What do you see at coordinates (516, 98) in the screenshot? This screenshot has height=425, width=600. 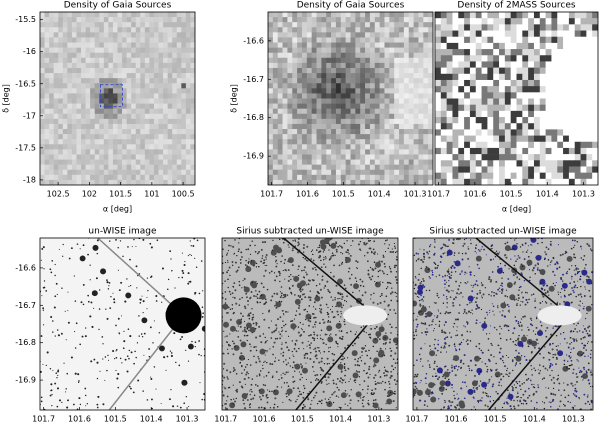 I see `frame` at bounding box center [516, 98].